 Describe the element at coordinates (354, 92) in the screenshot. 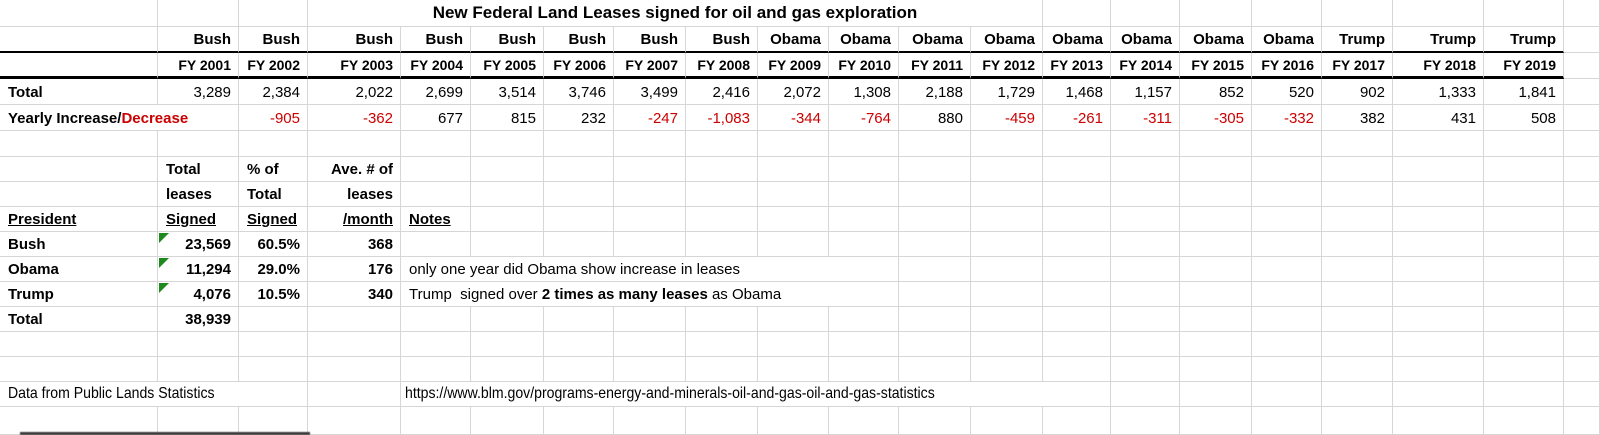

I see `lease-total-cell: 2,022` at that location.